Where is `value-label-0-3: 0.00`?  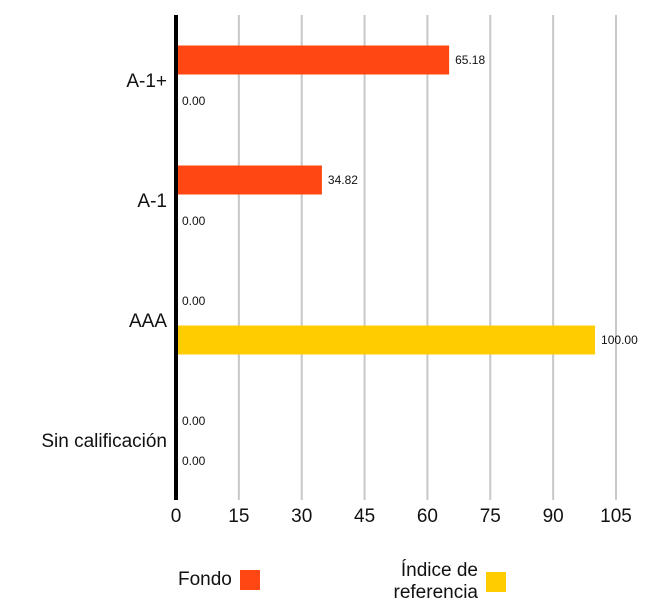 value-label-0-3: 0.00 is located at coordinates (194, 421).